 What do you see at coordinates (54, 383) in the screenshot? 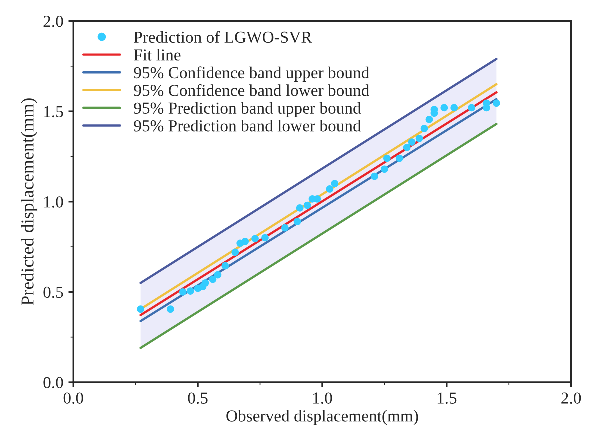
I see `y-tick-label: 0.0` at bounding box center [54, 383].